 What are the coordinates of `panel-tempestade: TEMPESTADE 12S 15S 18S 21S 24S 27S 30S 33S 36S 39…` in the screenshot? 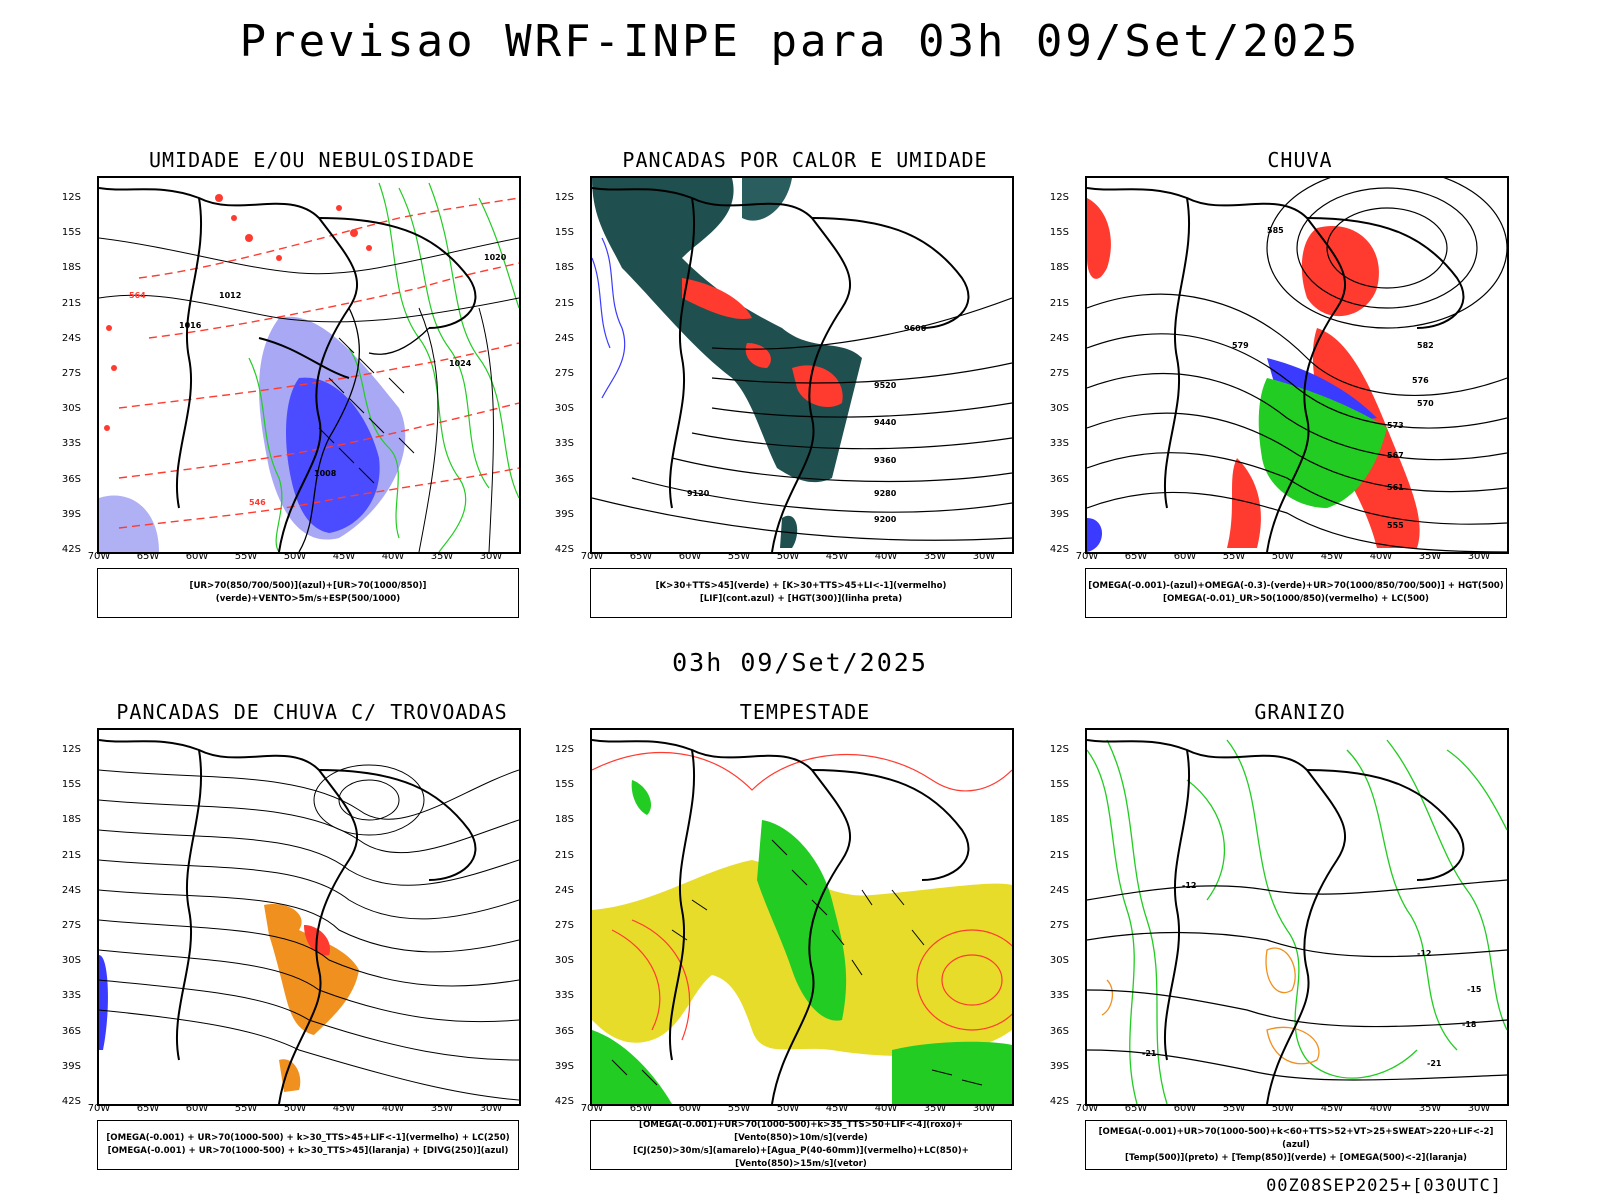 It's located at (815, 940).